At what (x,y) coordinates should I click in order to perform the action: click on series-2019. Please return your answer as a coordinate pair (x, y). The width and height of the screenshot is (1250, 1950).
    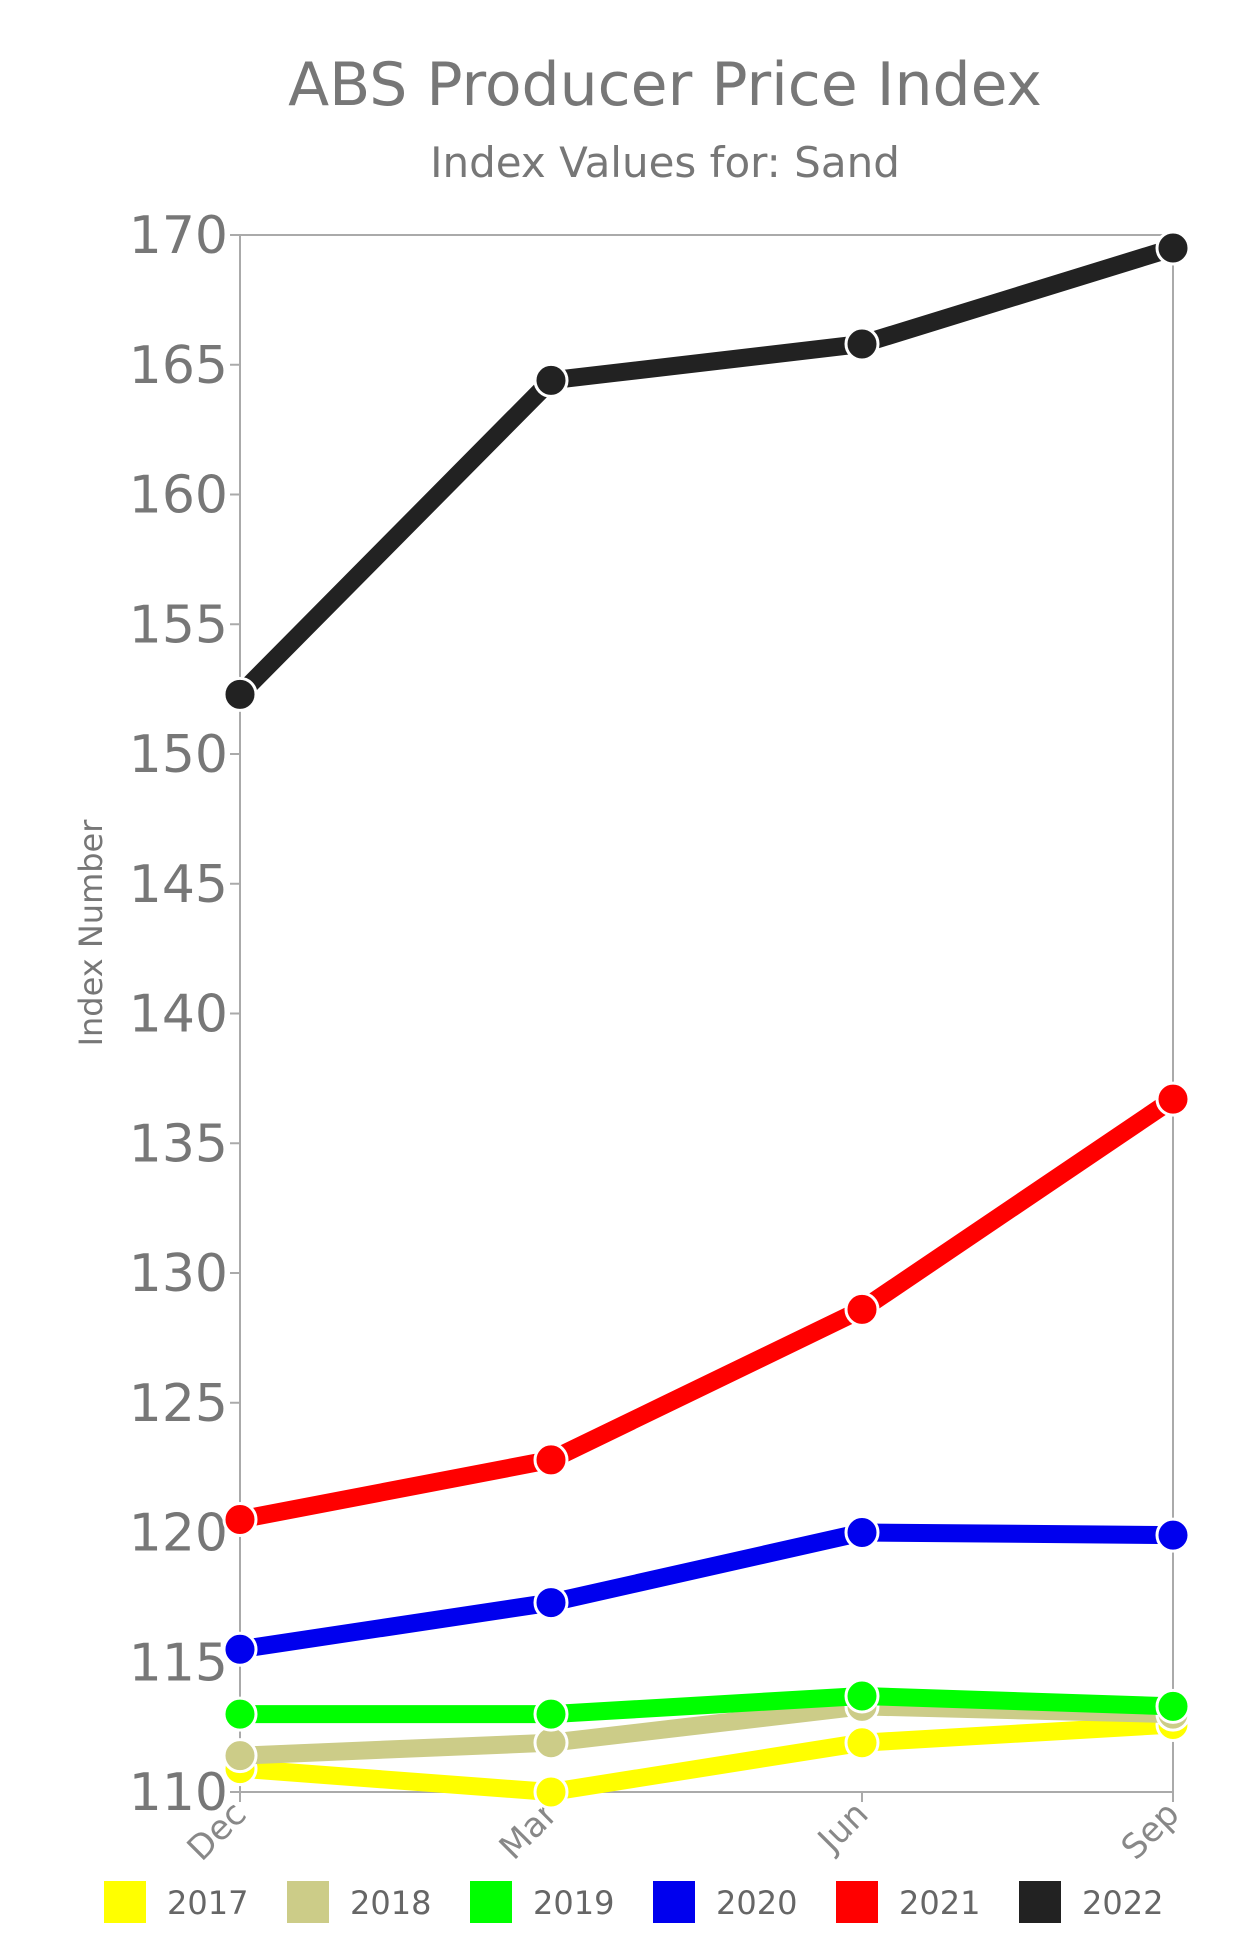
    Looking at the image, I should click on (706, 1705).